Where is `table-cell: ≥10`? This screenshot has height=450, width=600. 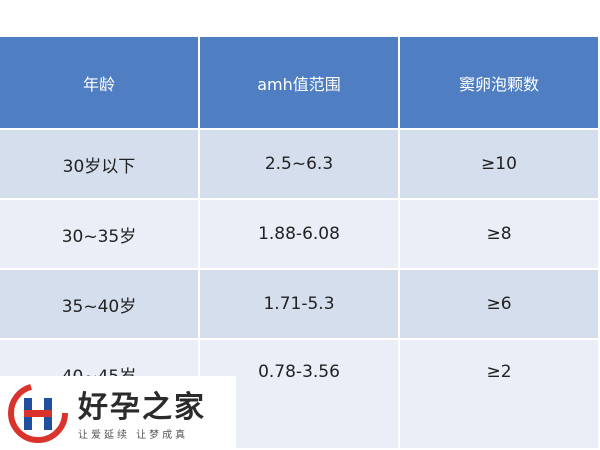 table-cell: ≥10 is located at coordinates (500, 165).